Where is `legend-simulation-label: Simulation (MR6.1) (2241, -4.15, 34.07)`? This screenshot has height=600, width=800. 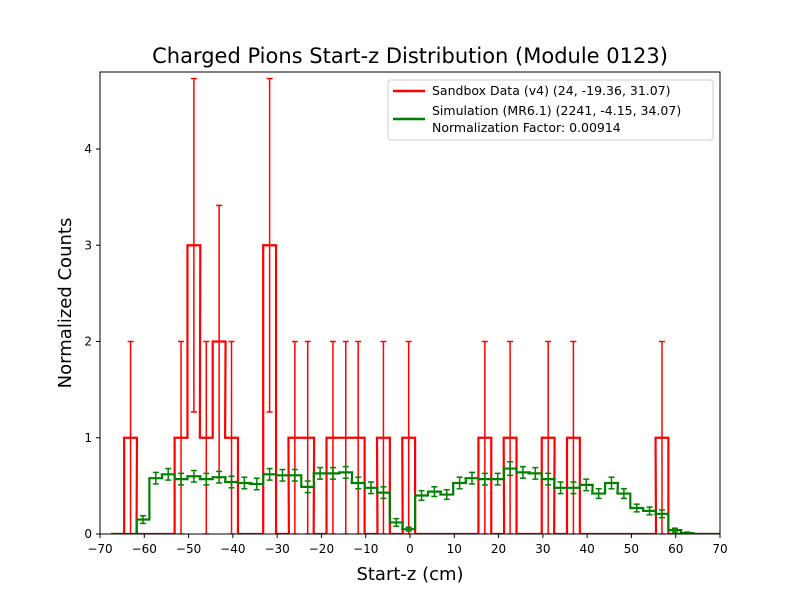
legend-simulation-label: Simulation (MR6.1) (2241, -4.15, 34.07) is located at coordinates (556, 110).